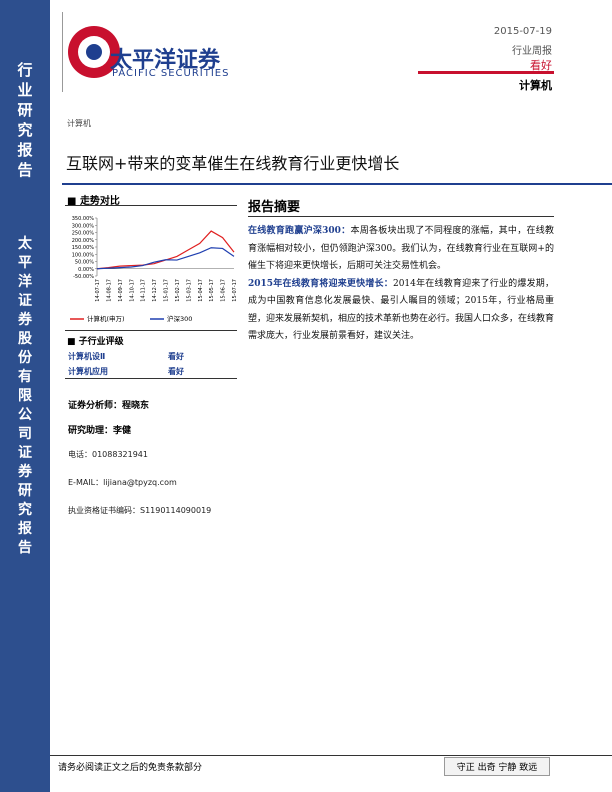 This screenshot has width=612, height=792. I want to click on industry: 计算机, so click(535, 85).